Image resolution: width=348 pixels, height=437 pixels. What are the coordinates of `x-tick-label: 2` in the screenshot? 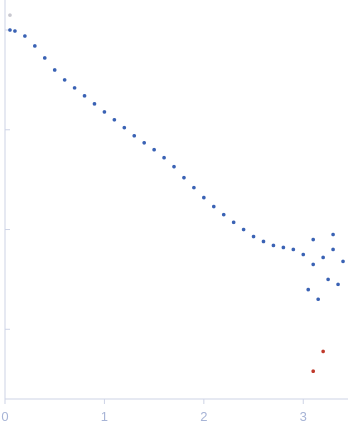 It's located at (203, 416).